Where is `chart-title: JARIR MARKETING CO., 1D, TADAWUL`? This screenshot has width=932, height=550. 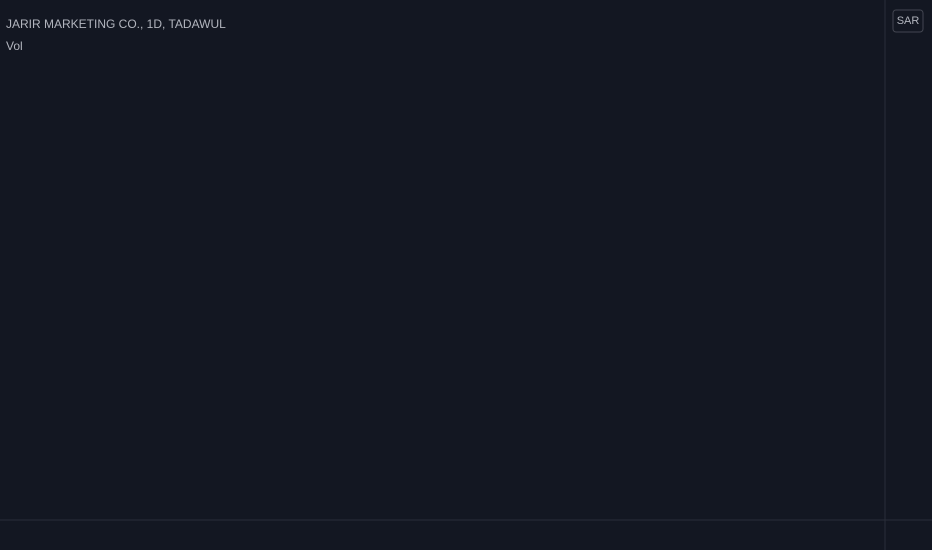 chart-title: JARIR MARKETING CO., 1D, TADAWUL is located at coordinates (116, 24).